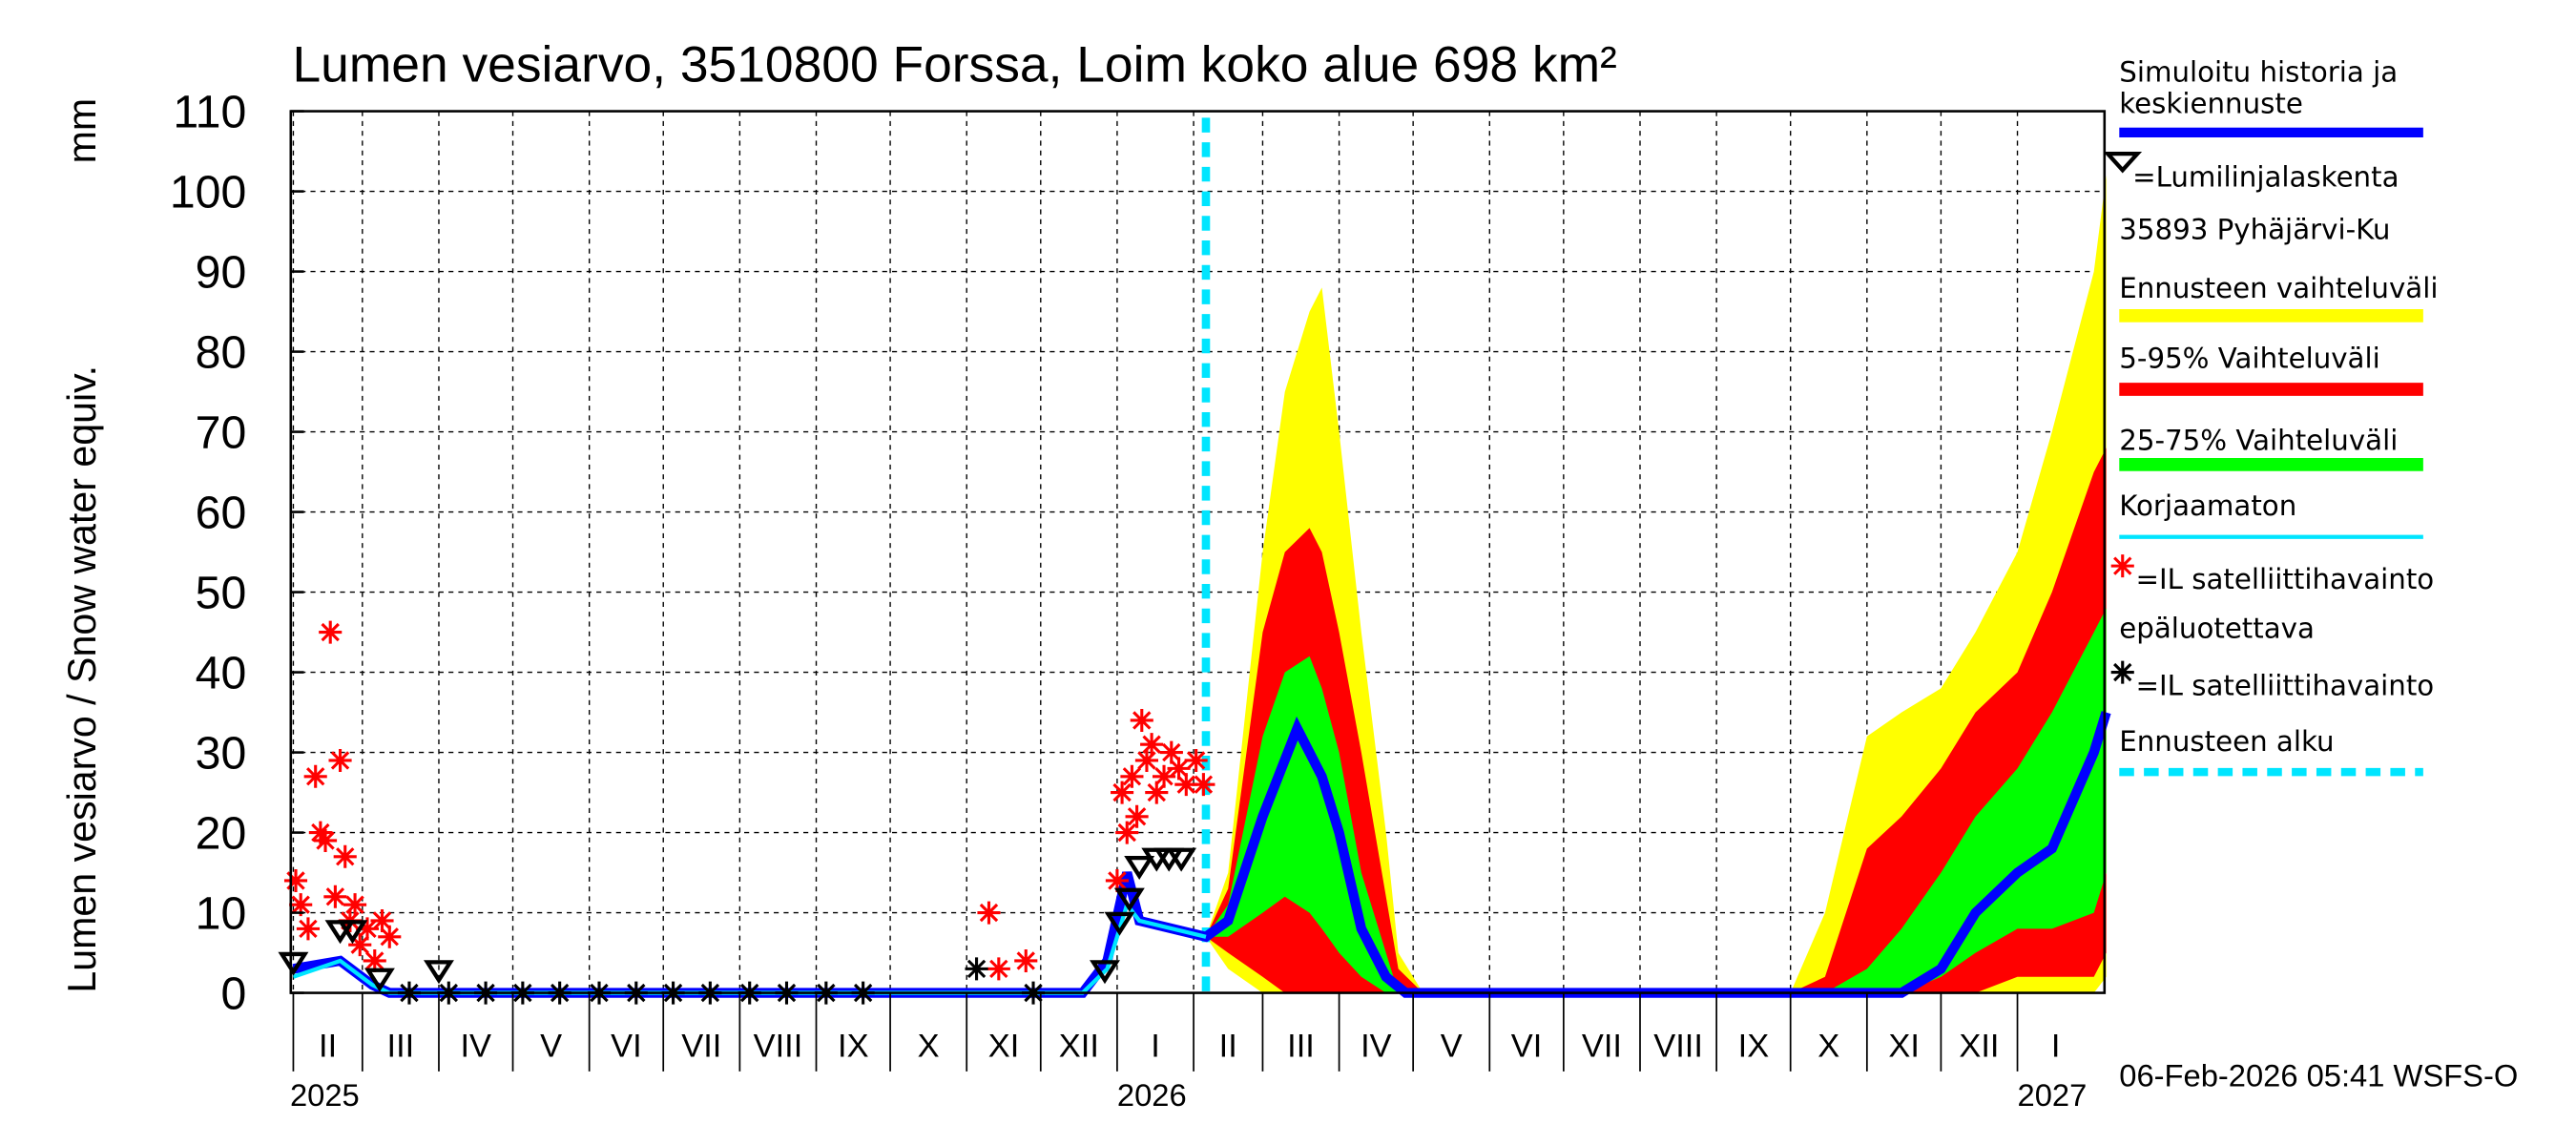  I want to click on legend-p5-95-swatch, so click(2271, 390).